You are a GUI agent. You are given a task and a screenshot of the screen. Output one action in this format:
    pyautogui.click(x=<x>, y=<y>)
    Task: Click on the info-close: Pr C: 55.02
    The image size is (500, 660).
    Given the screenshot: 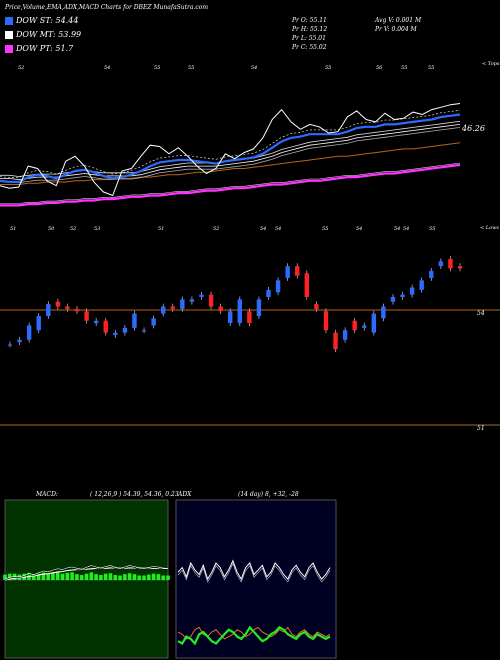 What is the action you would take?
    pyautogui.click(x=309, y=47)
    